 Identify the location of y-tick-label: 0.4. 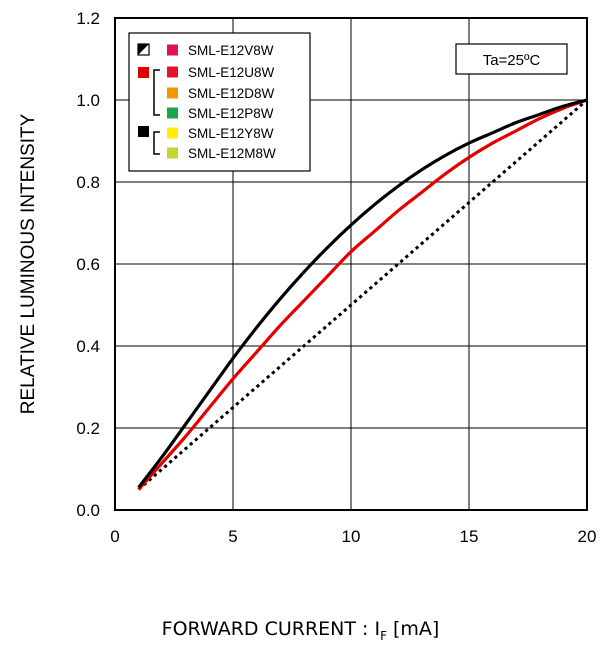
(88, 346).